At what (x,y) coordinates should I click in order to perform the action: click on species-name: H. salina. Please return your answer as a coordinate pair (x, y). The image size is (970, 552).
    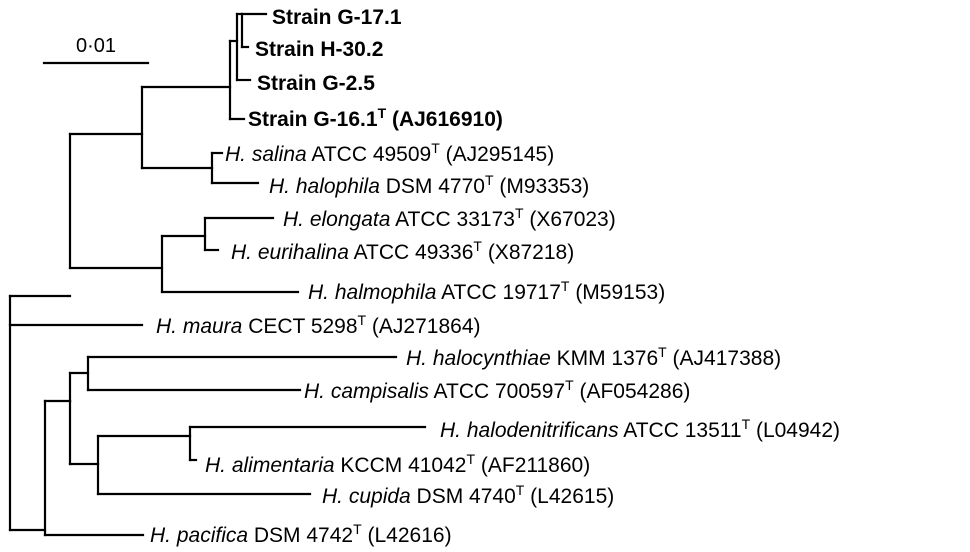
    Looking at the image, I should click on (266, 154).